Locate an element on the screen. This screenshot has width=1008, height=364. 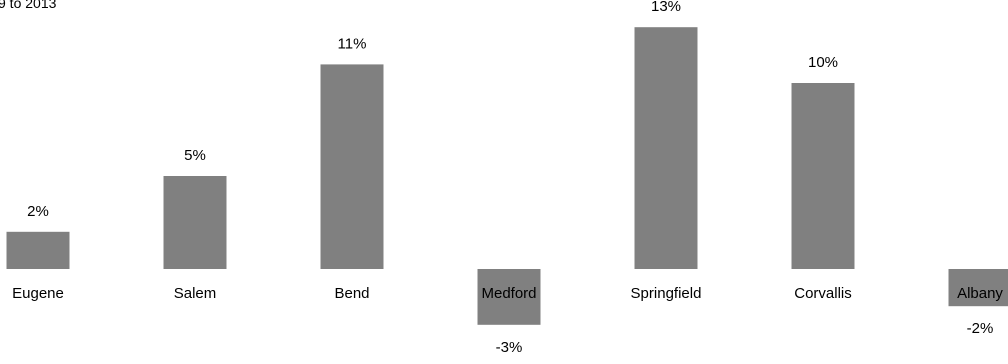
bar-bend is located at coordinates (352, 167).